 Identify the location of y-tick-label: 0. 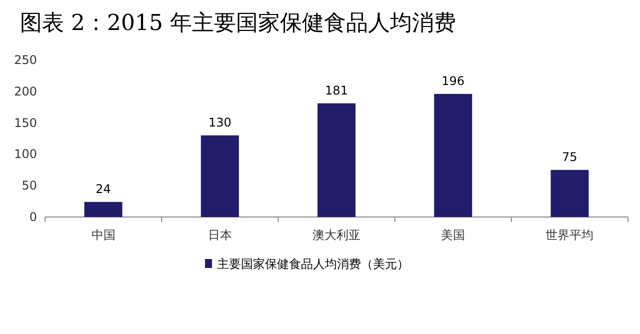
(33, 217).